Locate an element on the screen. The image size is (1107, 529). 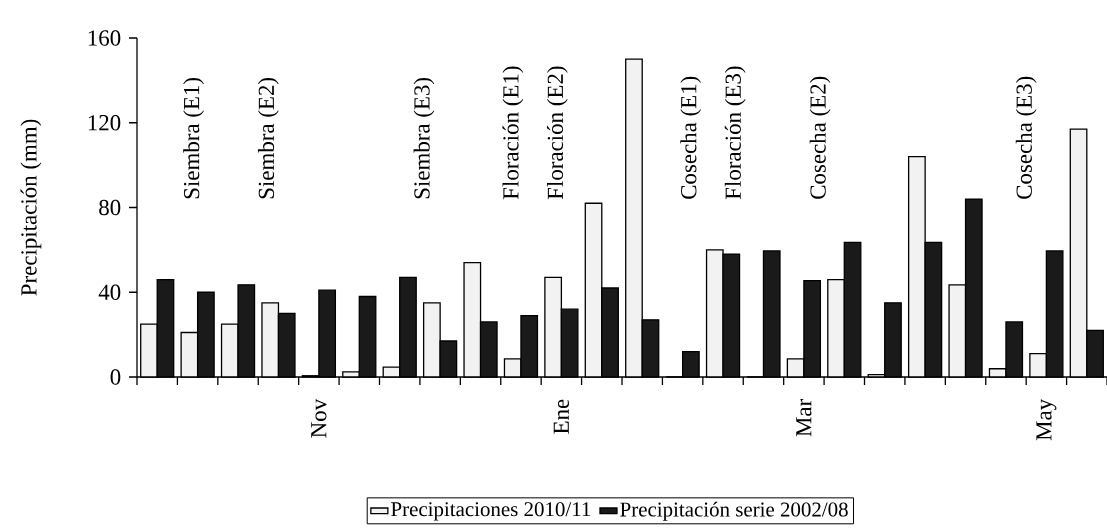
annotation: Siembra (E1) is located at coordinates (193, 138).